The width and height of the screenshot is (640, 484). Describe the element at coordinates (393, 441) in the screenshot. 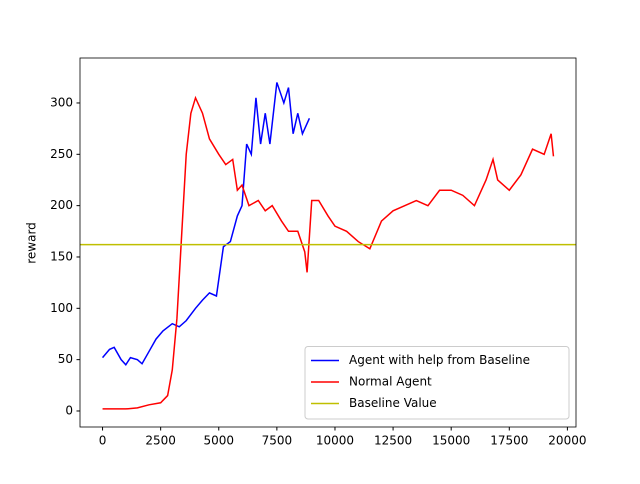

I see `x-tick-label: 12500` at that location.